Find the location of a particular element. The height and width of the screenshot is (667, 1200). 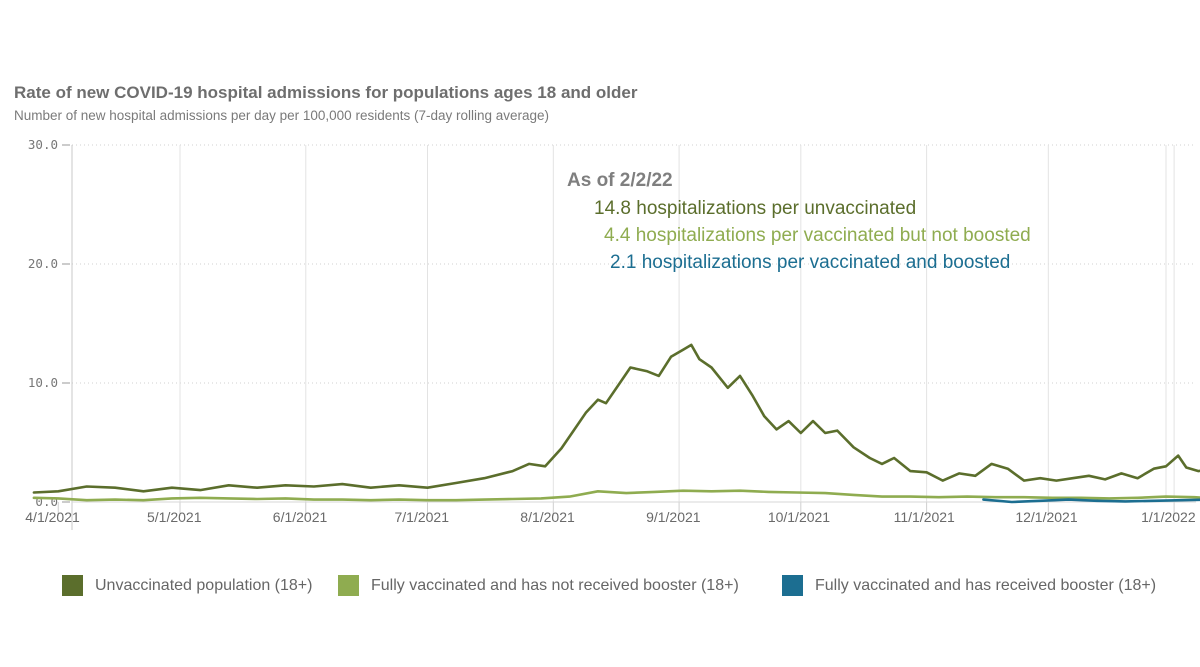

legend-swatch-vaccinated-boosted is located at coordinates (792, 585).